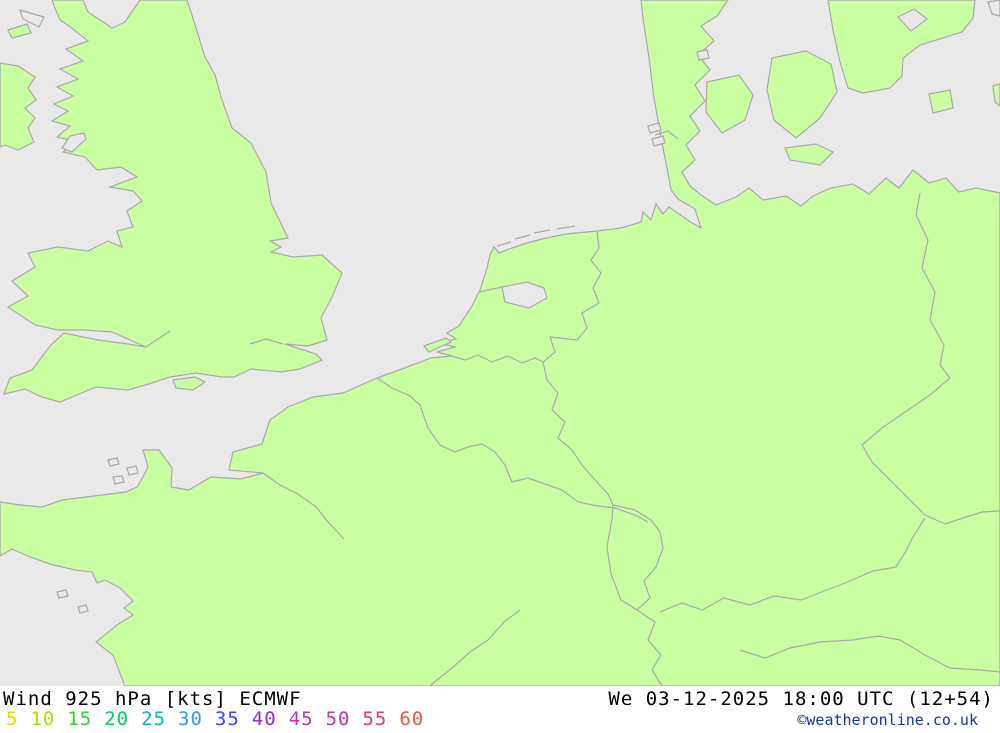  I want to click on bornholm-island, so click(941, 101).